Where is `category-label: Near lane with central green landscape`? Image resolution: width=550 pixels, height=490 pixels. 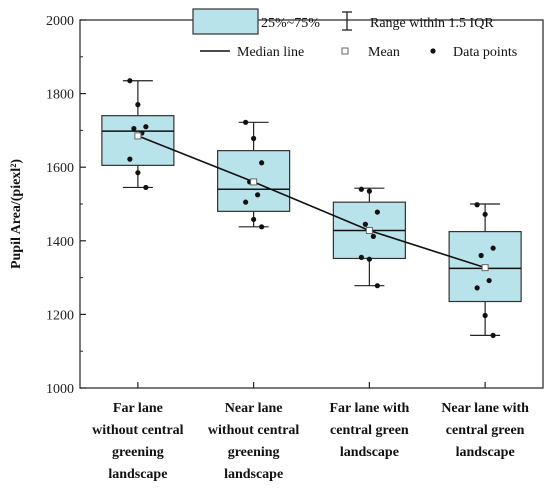 category-label: Near lane with central green landscape is located at coordinates (485, 430).